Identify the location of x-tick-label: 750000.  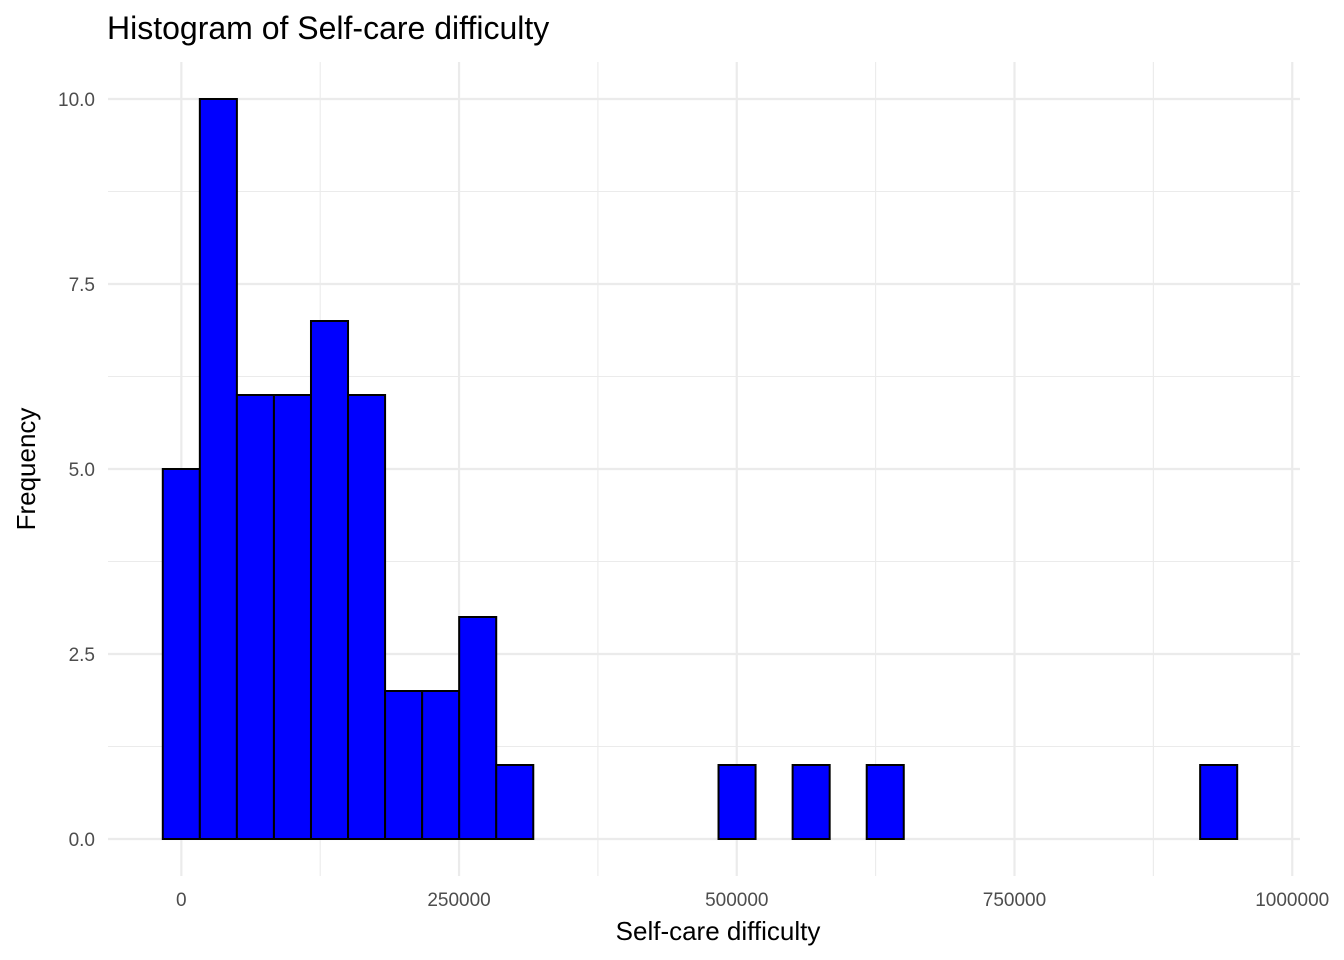
(1014, 900).